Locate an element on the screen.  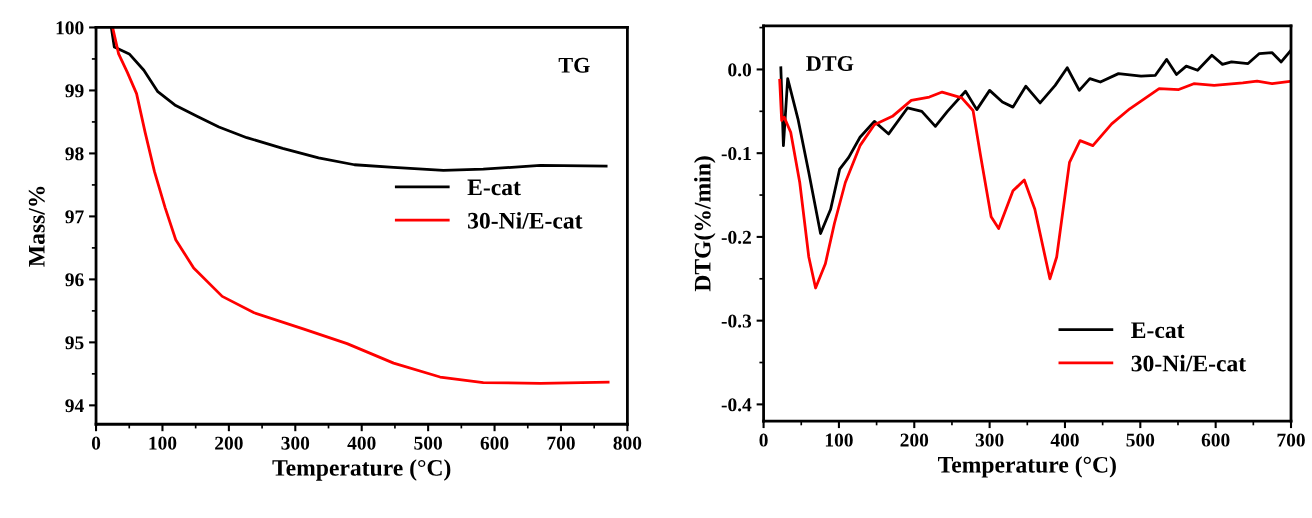
y-tick-label: 94 is located at coordinates (74, 406).